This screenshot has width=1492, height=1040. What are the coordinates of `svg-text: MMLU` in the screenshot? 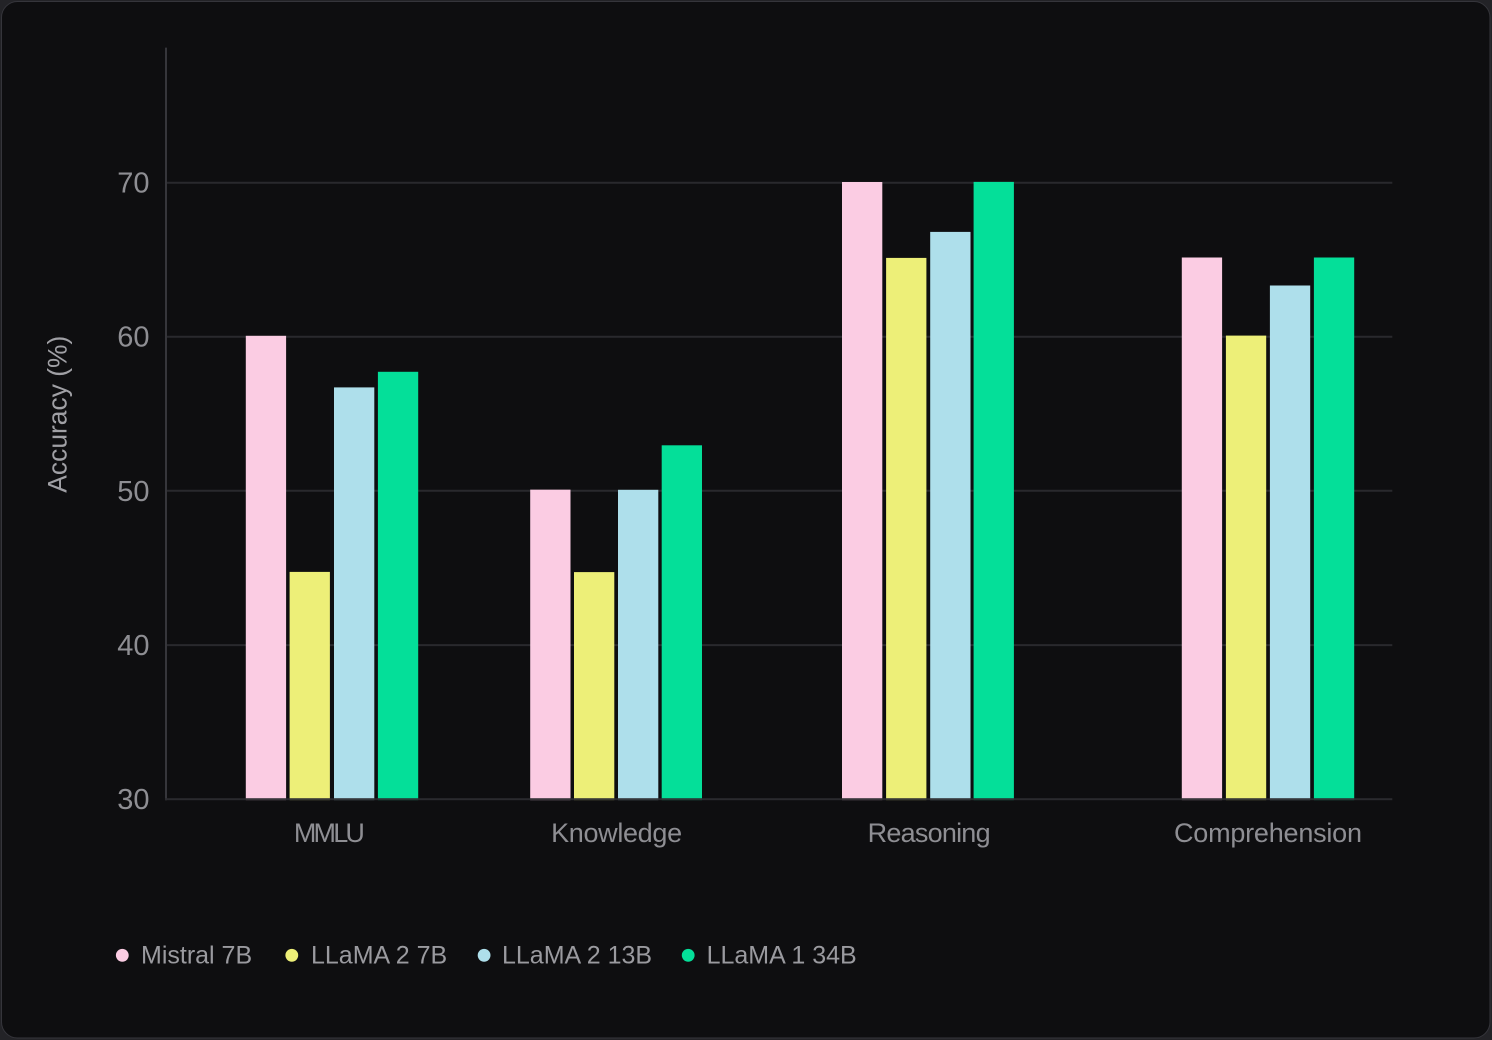 It's located at (329, 833).